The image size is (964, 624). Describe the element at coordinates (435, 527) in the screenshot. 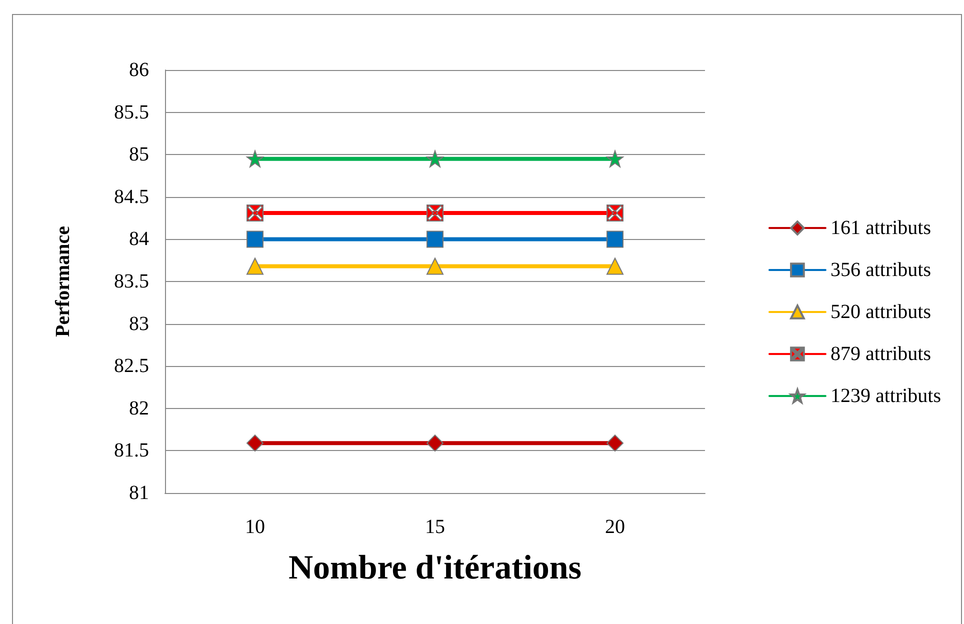

I see `x-tick-label: 15` at that location.